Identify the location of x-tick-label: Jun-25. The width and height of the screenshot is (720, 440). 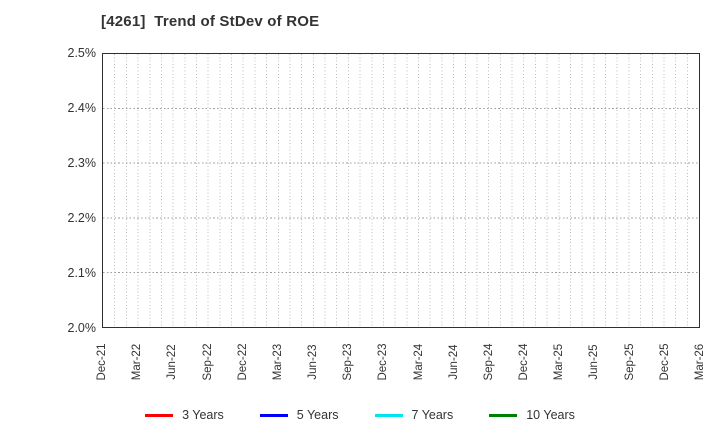
(594, 362).